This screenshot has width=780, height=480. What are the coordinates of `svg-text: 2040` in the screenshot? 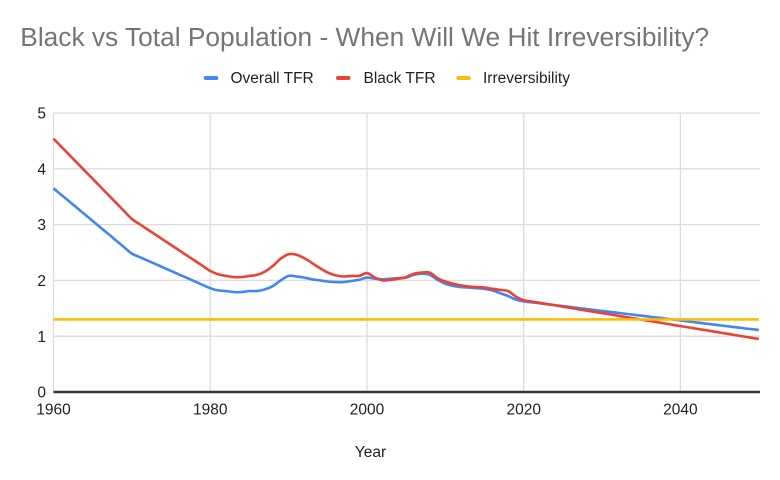 It's located at (680, 410).